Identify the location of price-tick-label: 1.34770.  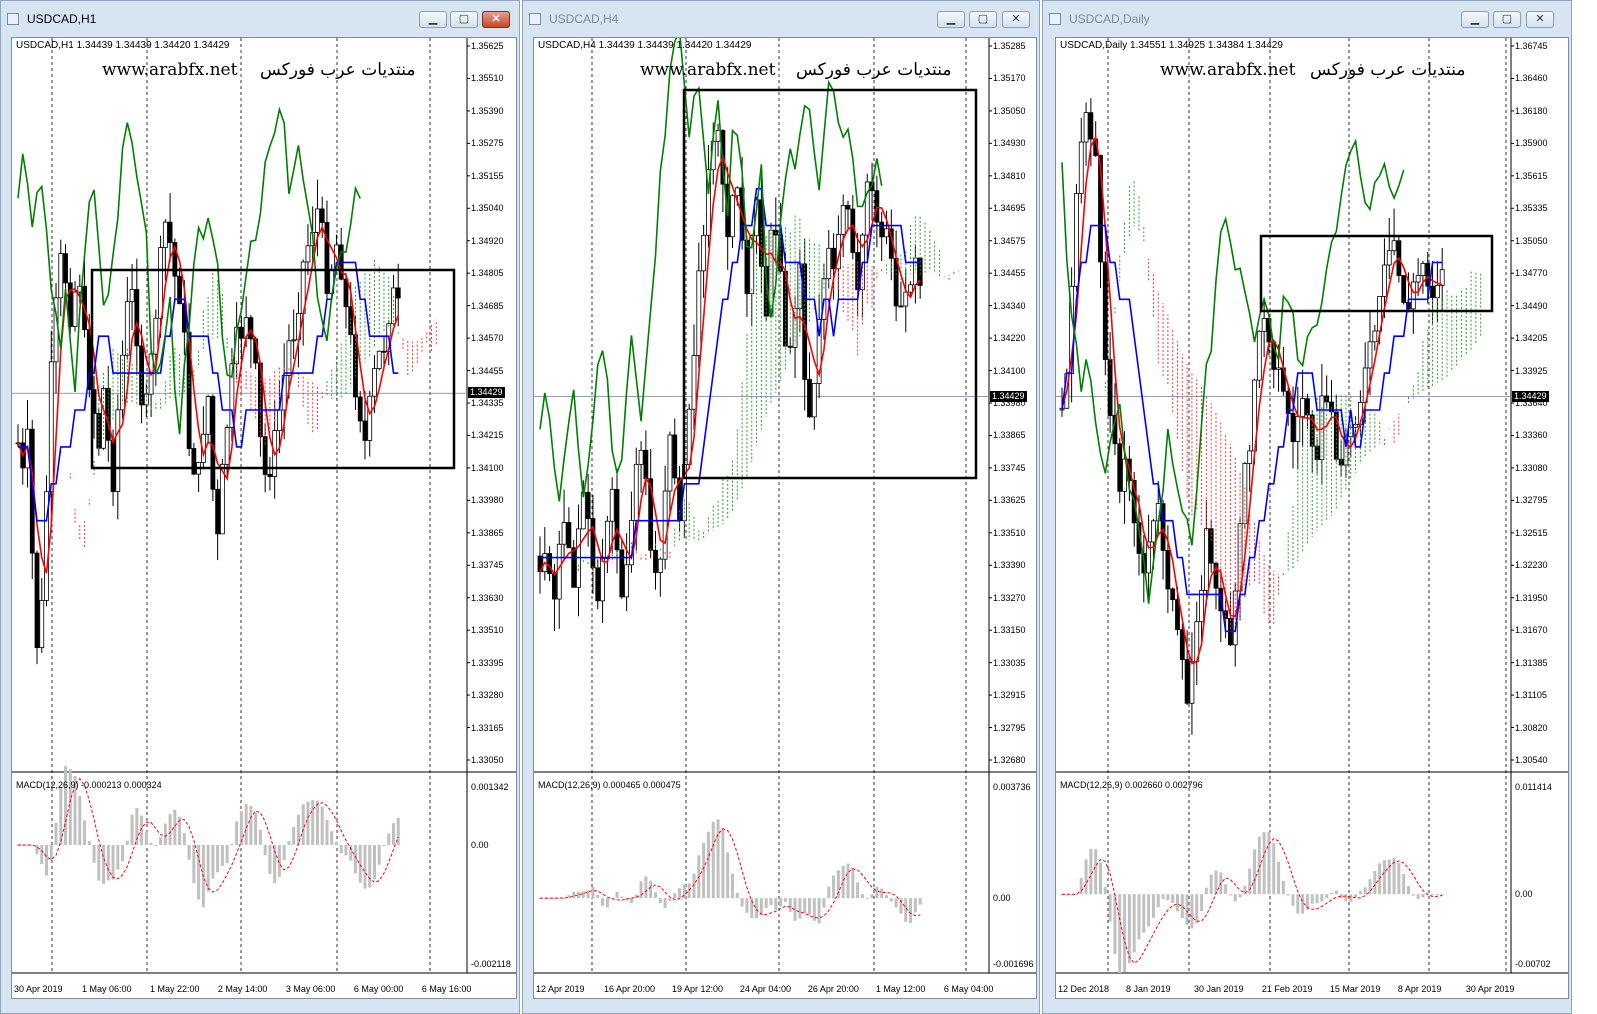
(1531, 273).